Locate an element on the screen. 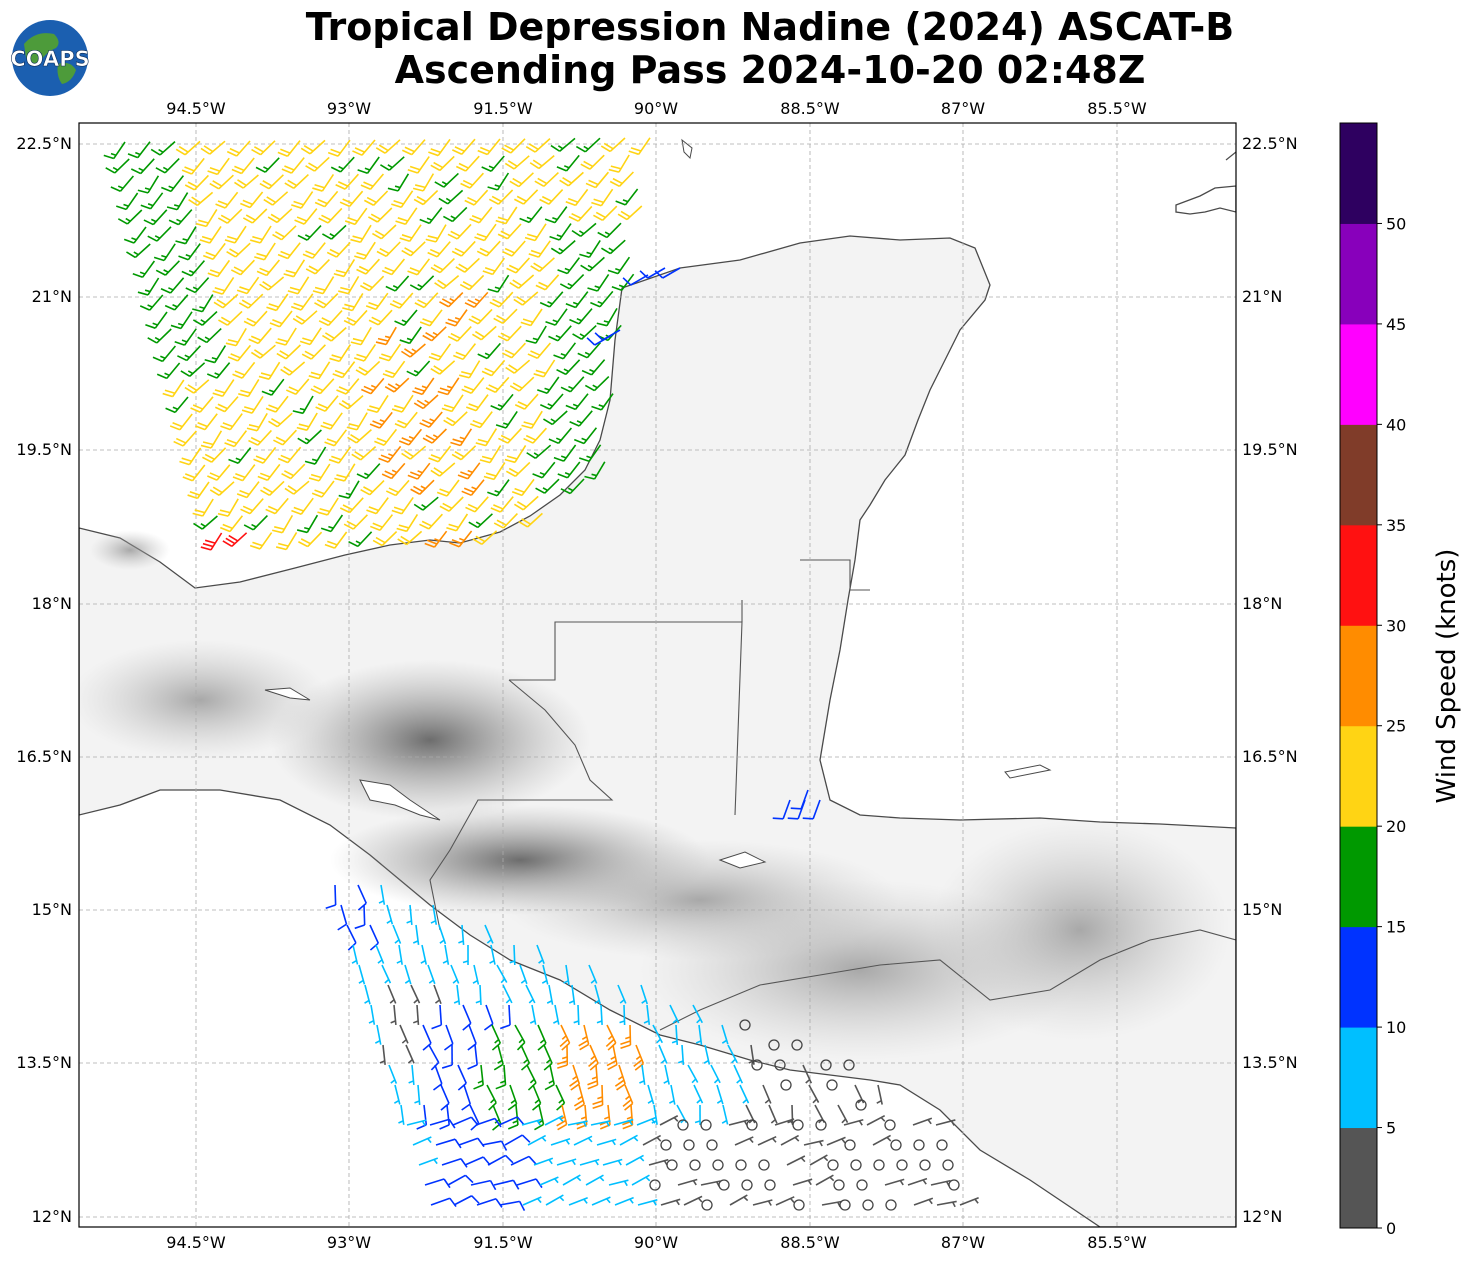  lat-label: 21°N is located at coordinates (1262, 296).